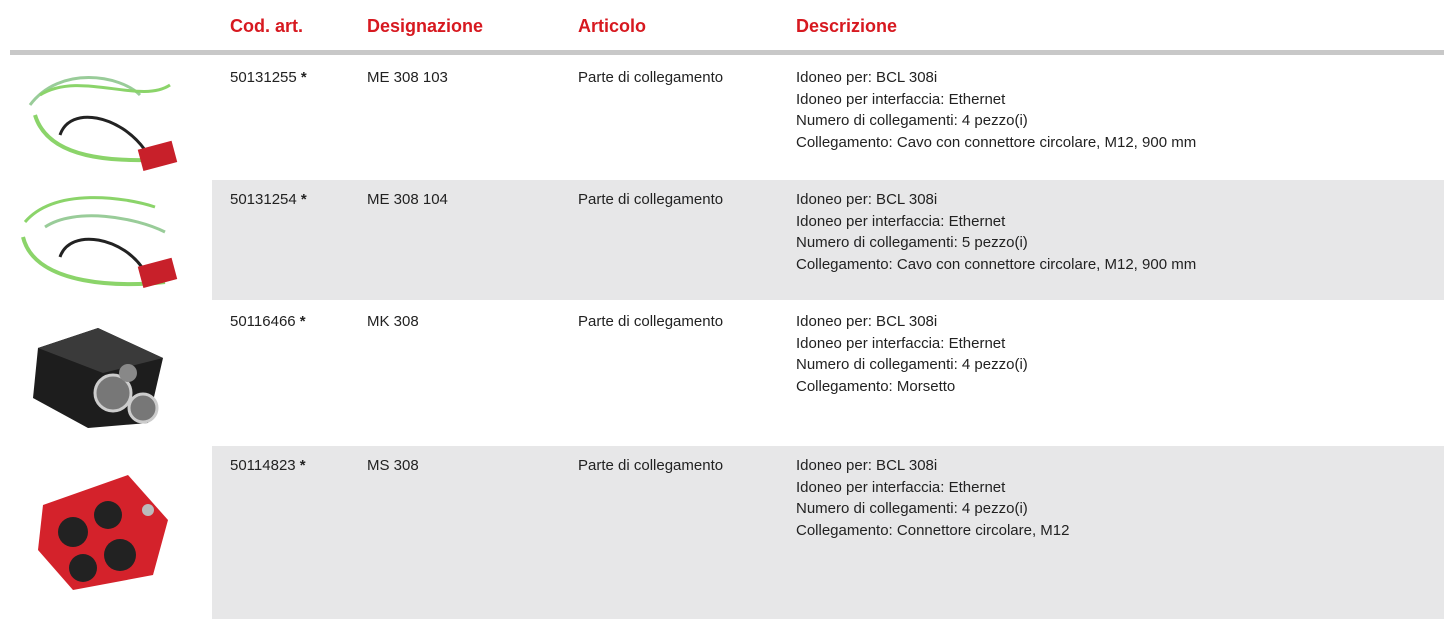  I want to click on column-header: Cod. art., so click(267, 26).